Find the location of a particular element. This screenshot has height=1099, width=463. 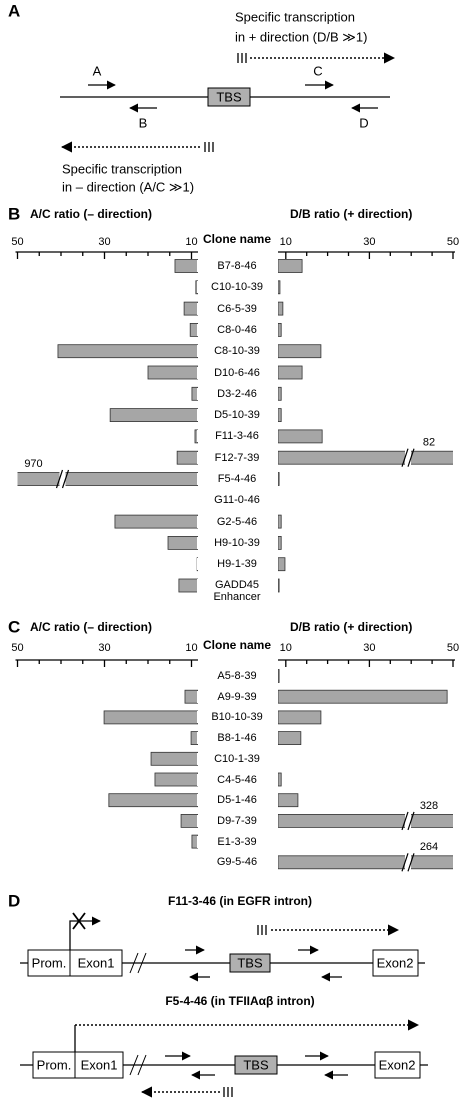

diagram-title: F5-4-46 (in TFIIAαβ intron) is located at coordinates (239, 1001).